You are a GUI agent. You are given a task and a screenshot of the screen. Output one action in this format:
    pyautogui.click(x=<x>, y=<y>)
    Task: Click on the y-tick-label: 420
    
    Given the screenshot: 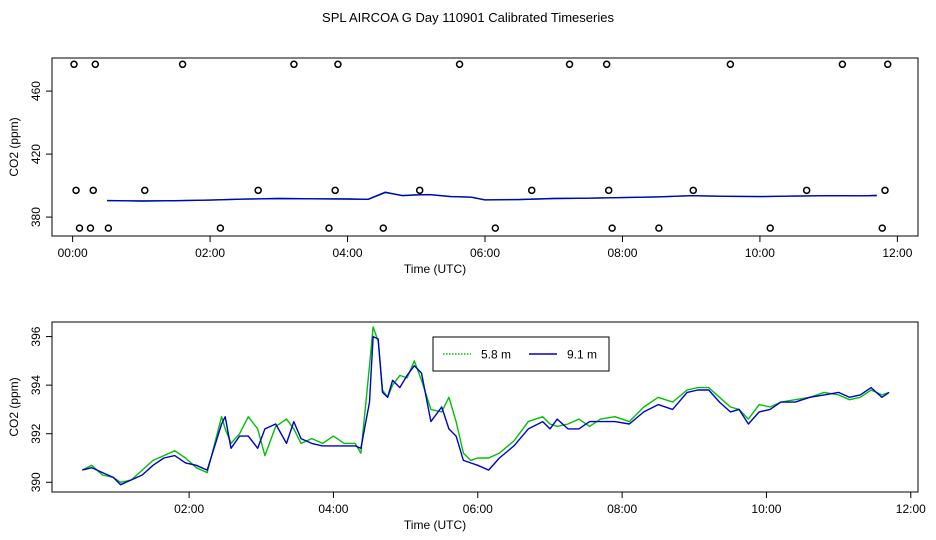 What is the action you would take?
    pyautogui.click(x=36, y=154)
    